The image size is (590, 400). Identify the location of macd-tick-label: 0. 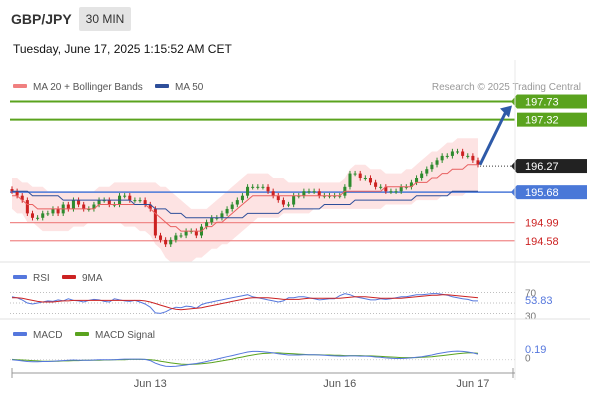
(528, 359).